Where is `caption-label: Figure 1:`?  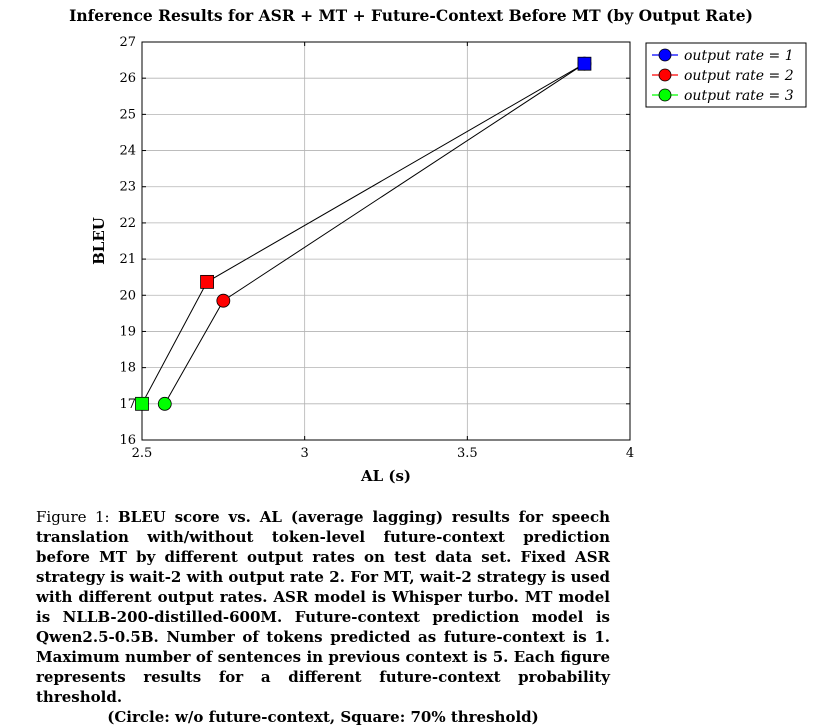
caption-label: Figure 1: is located at coordinates (73, 517).